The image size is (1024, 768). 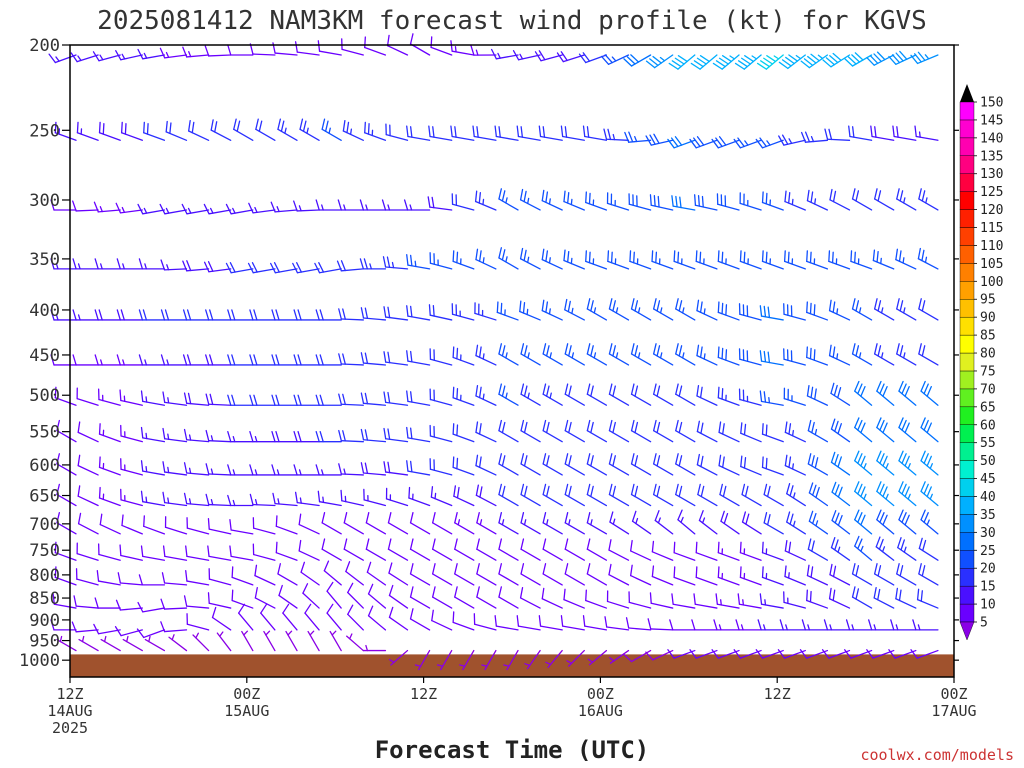 I want to click on y-tick-label: 400, so click(x=44, y=311).